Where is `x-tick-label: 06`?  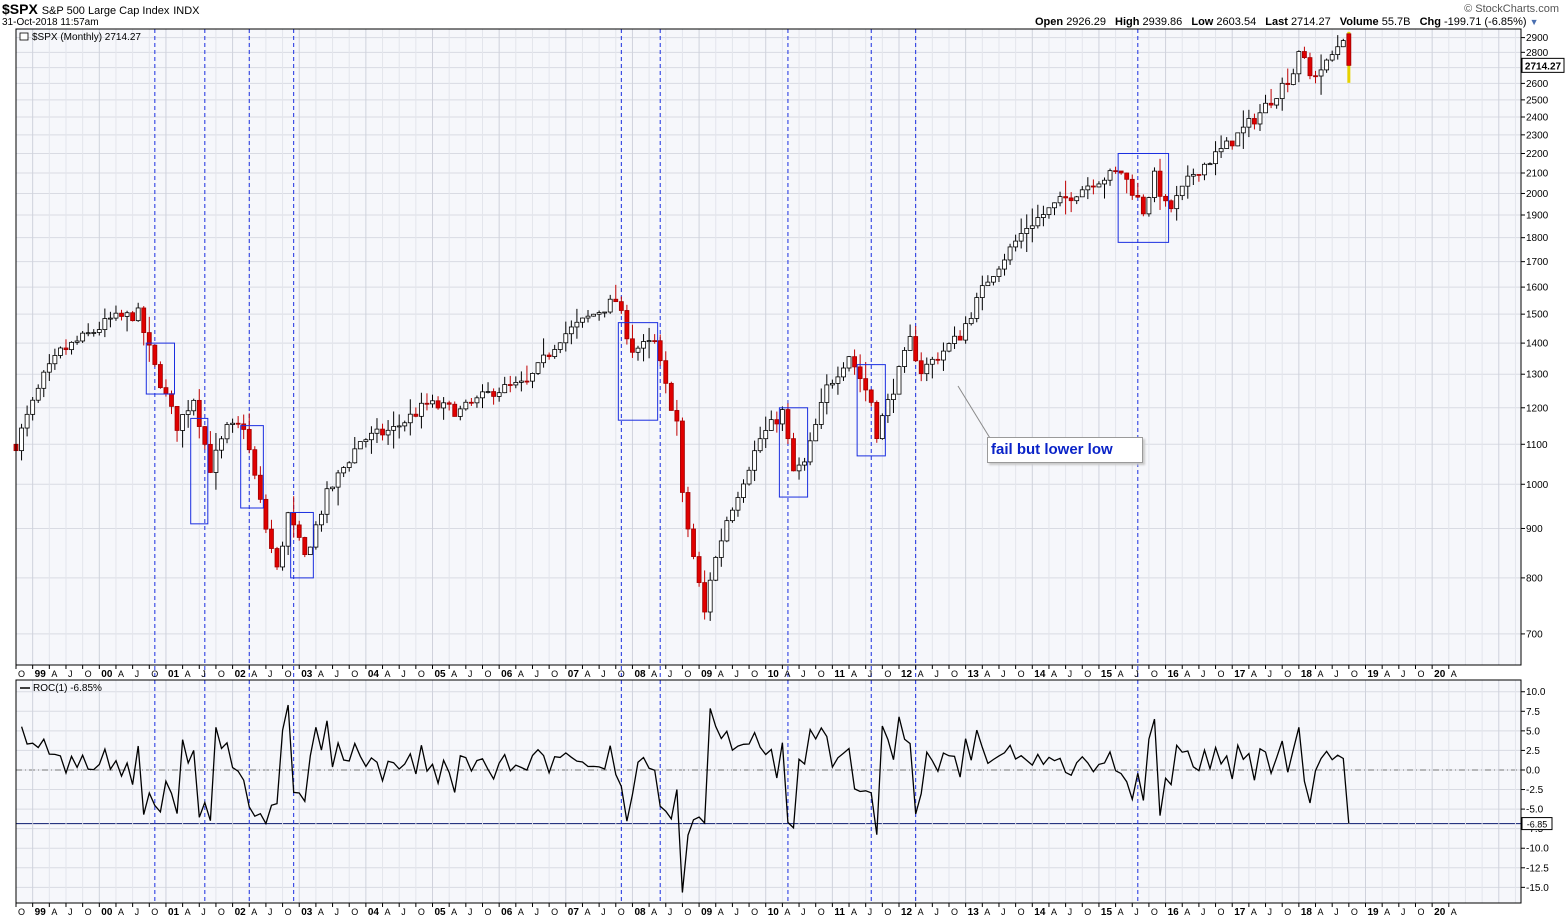
x-tick-label: 06 is located at coordinates (507, 674).